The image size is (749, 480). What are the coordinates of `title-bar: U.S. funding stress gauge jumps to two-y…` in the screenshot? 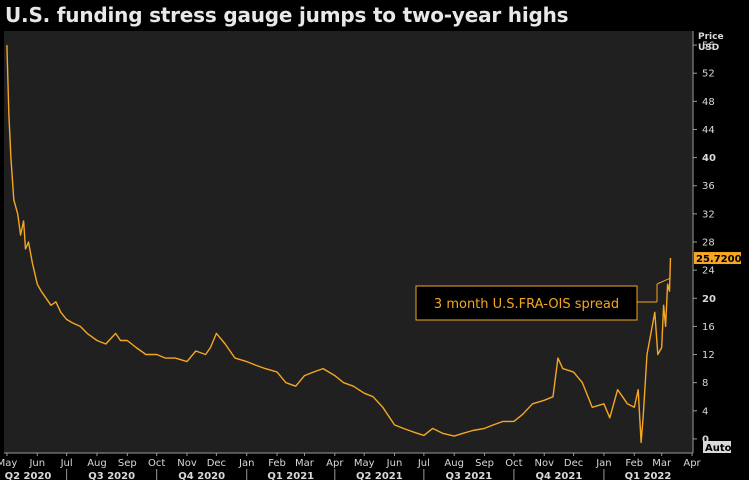 It's located at (374, 15).